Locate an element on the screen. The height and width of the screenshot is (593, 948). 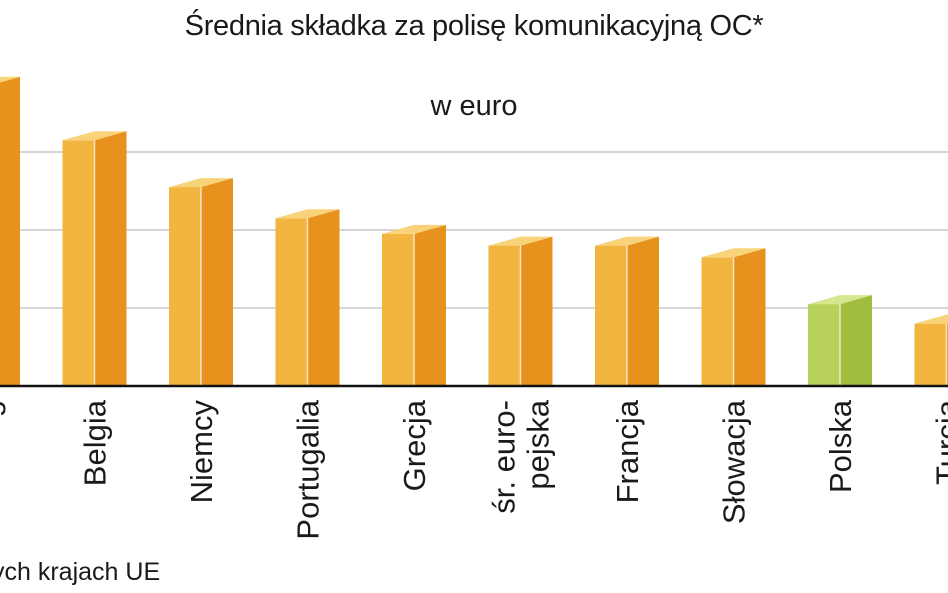
category-label: burg is located at coordinates (3, 431).